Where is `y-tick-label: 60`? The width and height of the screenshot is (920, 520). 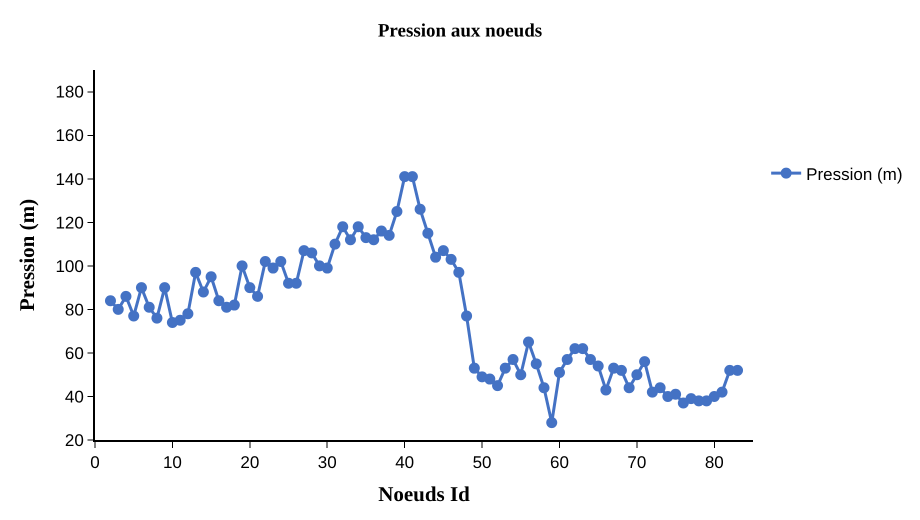 y-tick-label: 60 is located at coordinates (74, 353).